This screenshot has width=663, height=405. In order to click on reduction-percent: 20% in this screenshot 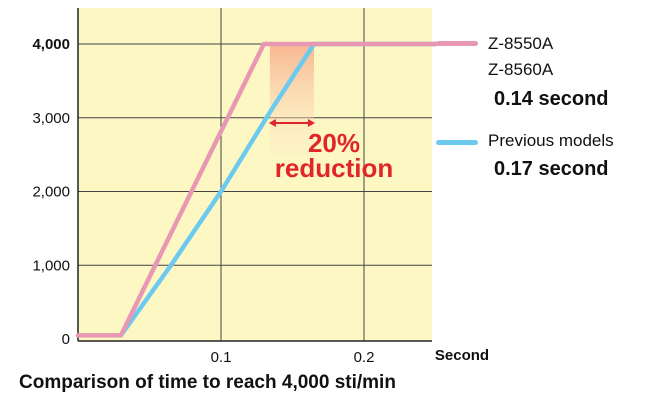, I will do `click(334, 143)`.